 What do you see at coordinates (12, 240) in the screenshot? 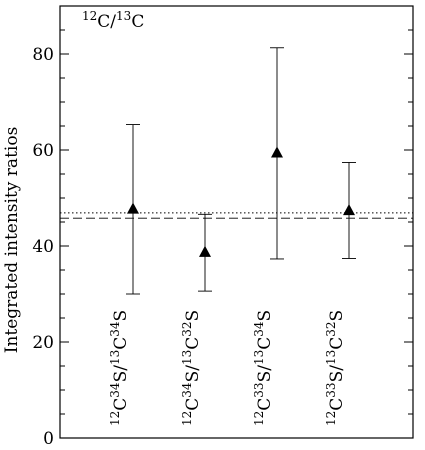
I see `y-axis-label: Integrated intensity ratios` at bounding box center [12, 240].